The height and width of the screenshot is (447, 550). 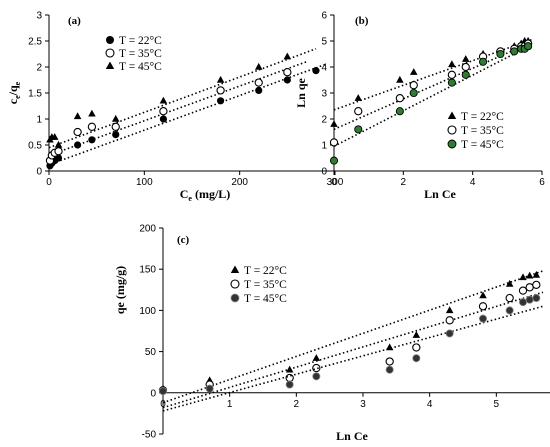 What do you see at coordinates (265, 299) in the screenshot?
I see `legend-label: T = 45°C` at bounding box center [265, 299].